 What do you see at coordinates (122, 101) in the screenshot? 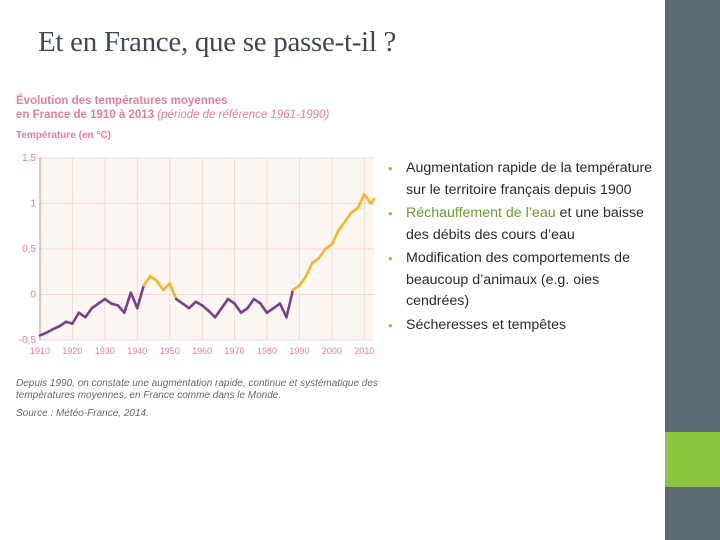
I see `figure-title-line1: Évolution des températures moyennes` at bounding box center [122, 101].